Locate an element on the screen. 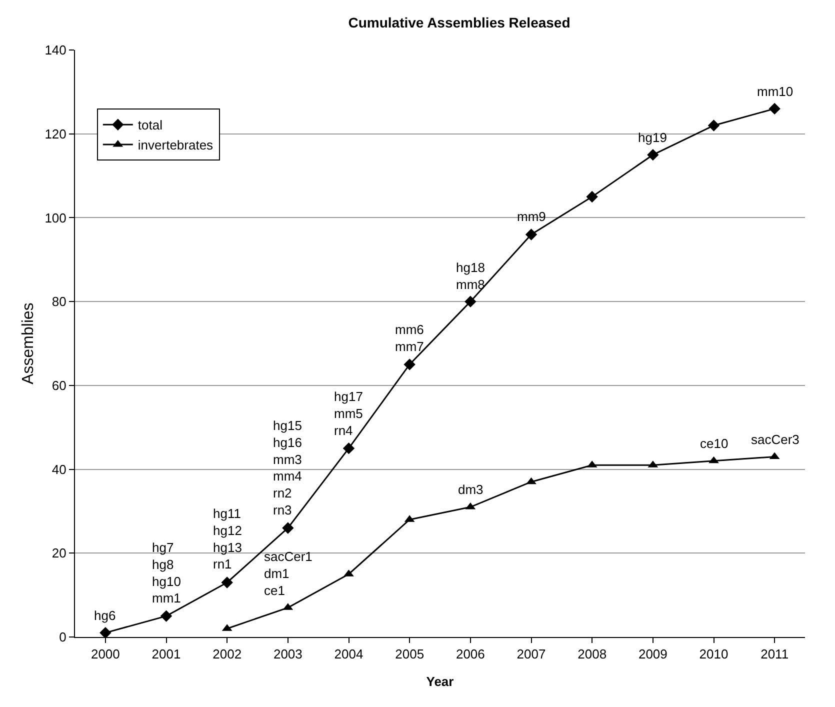 This screenshot has width=835, height=707. annotation: ce10 is located at coordinates (714, 443).